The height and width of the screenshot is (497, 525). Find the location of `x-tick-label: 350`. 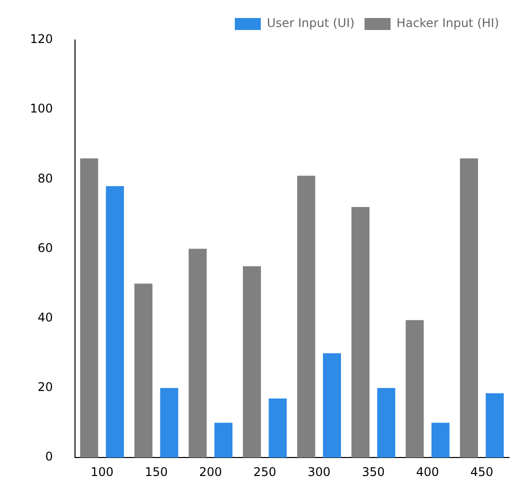

x-tick-label: 350 is located at coordinates (373, 471).